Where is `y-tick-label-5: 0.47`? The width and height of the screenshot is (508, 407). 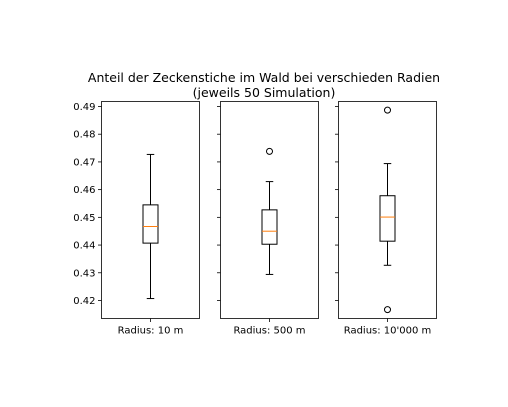
y-tick-label-5: 0.47 is located at coordinates (84, 162).